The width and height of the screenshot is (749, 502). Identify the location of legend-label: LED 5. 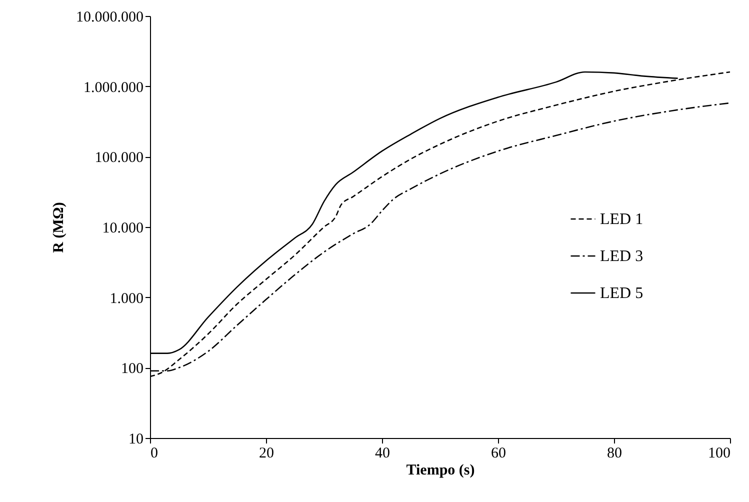
(622, 293).